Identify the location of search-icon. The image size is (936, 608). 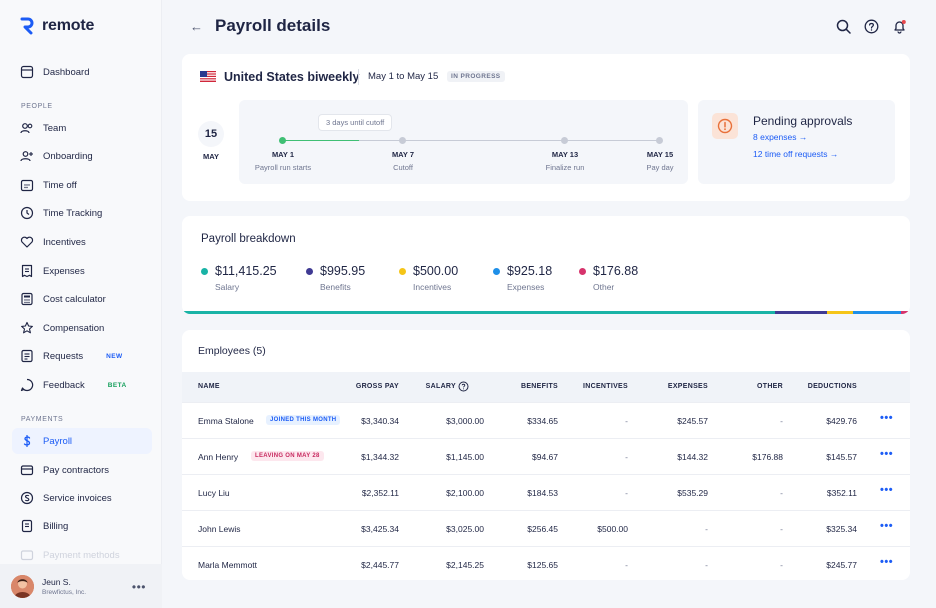
(843, 26).